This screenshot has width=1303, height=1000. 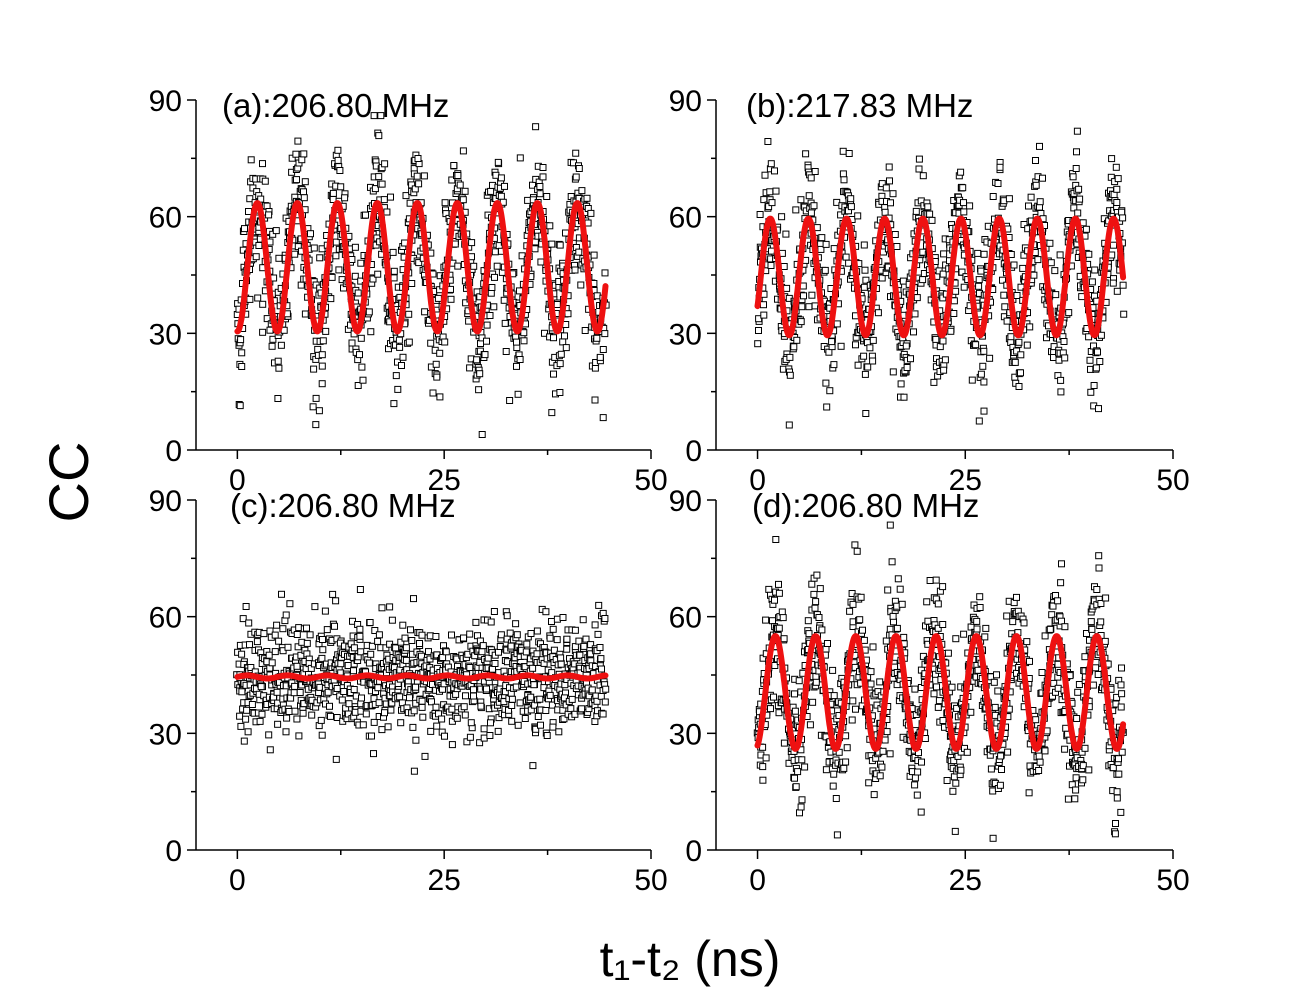 I want to click on y-axis-title: CC, so click(x=68, y=482).